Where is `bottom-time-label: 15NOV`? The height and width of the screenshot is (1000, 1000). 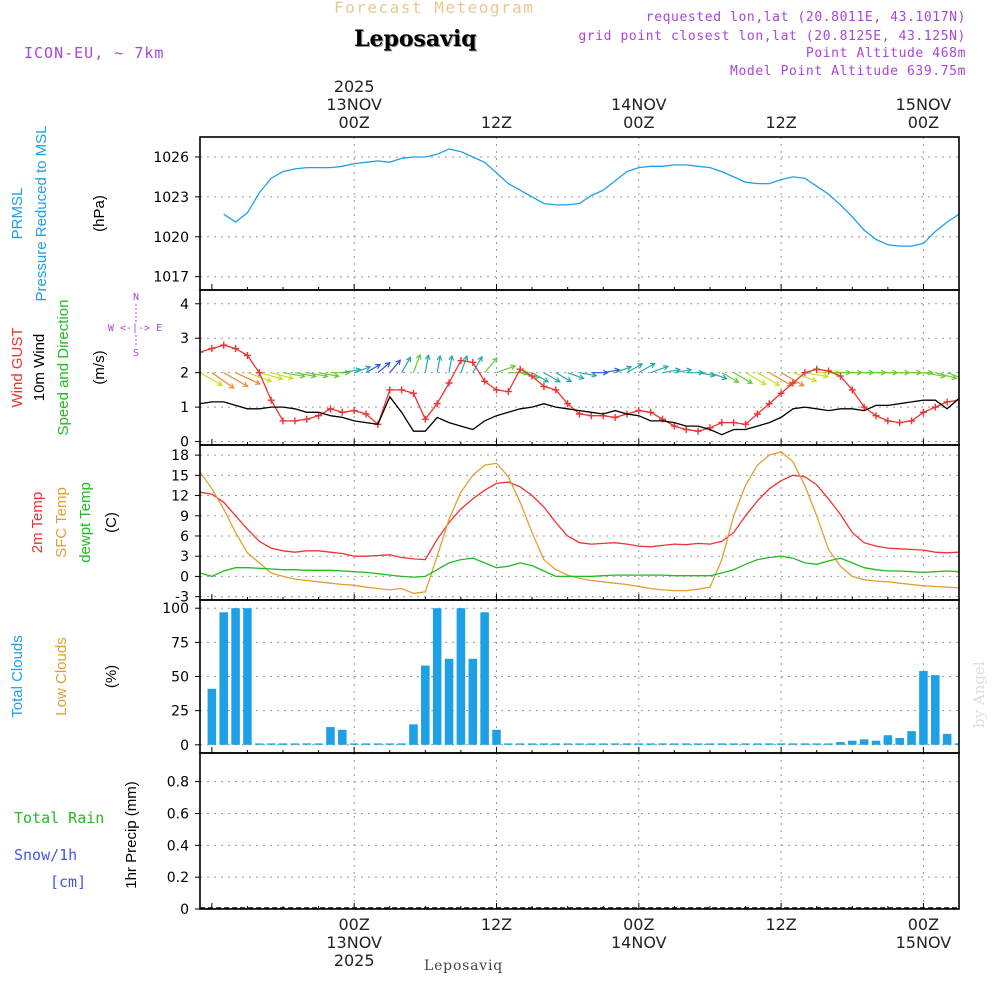
bottom-time-label: 15NOV is located at coordinates (924, 942).